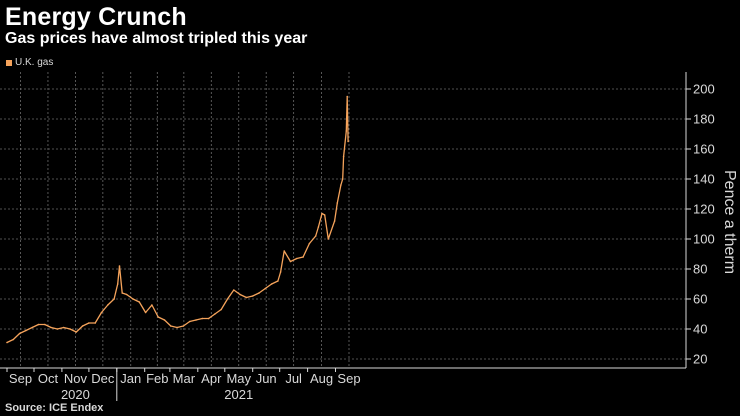 This screenshot has width=740, height=416. I want to click on legend-label: U.K. gas, so click(34, 62).